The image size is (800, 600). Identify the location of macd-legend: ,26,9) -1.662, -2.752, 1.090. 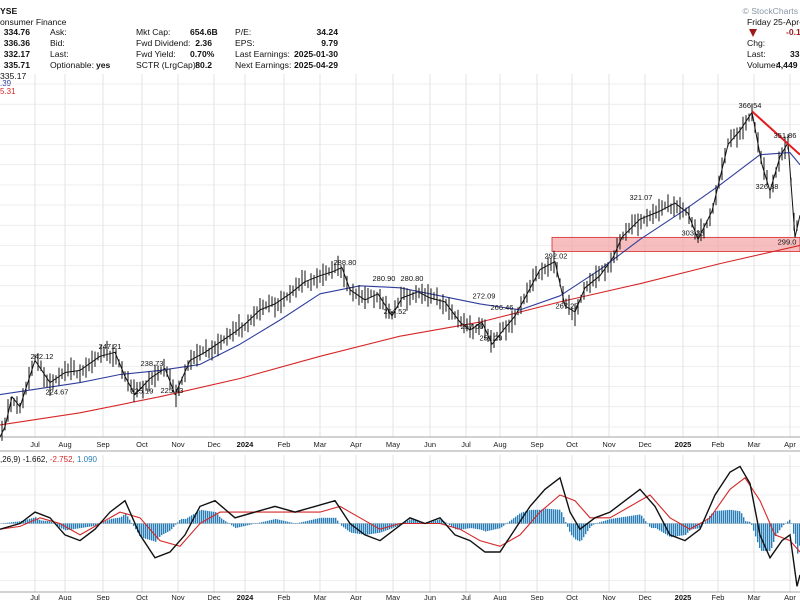
(48, 459).